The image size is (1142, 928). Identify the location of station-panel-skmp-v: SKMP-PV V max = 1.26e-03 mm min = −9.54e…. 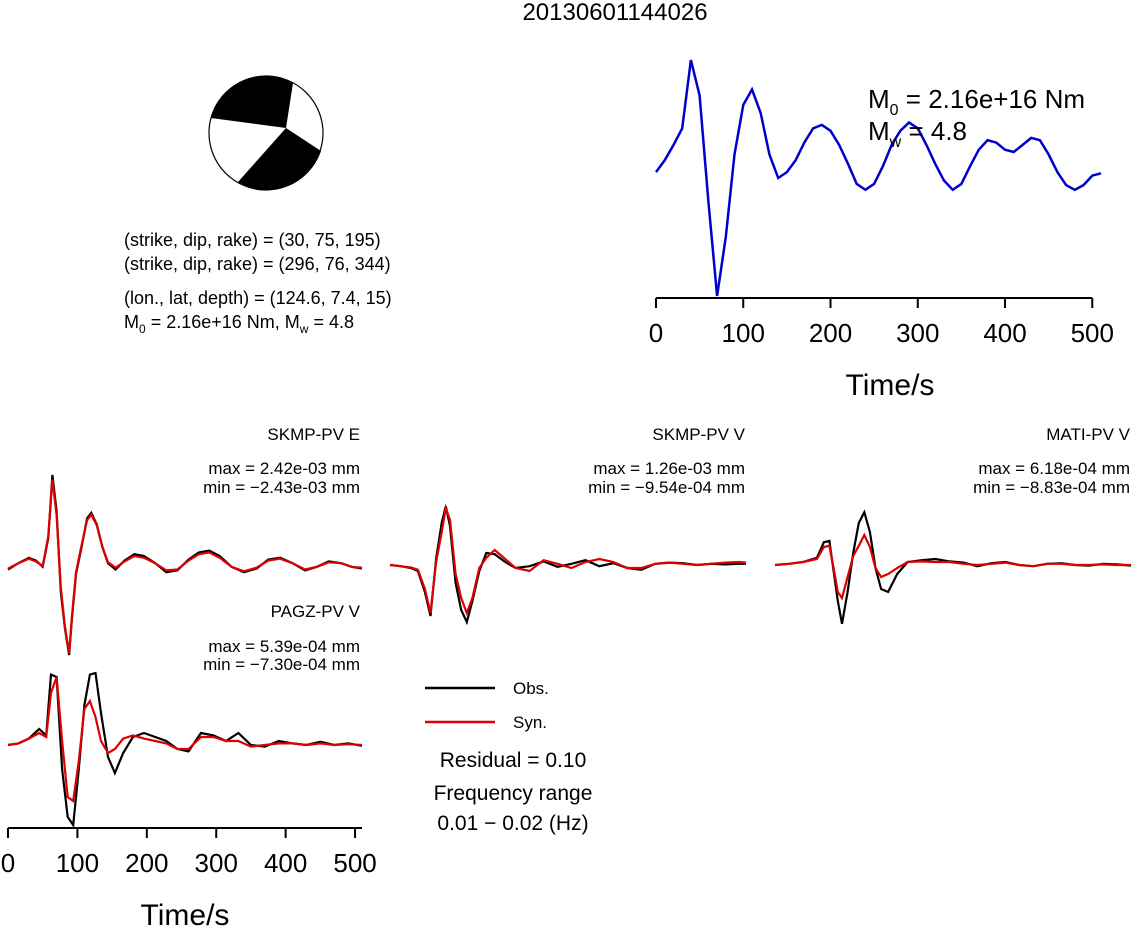
(568, 525).